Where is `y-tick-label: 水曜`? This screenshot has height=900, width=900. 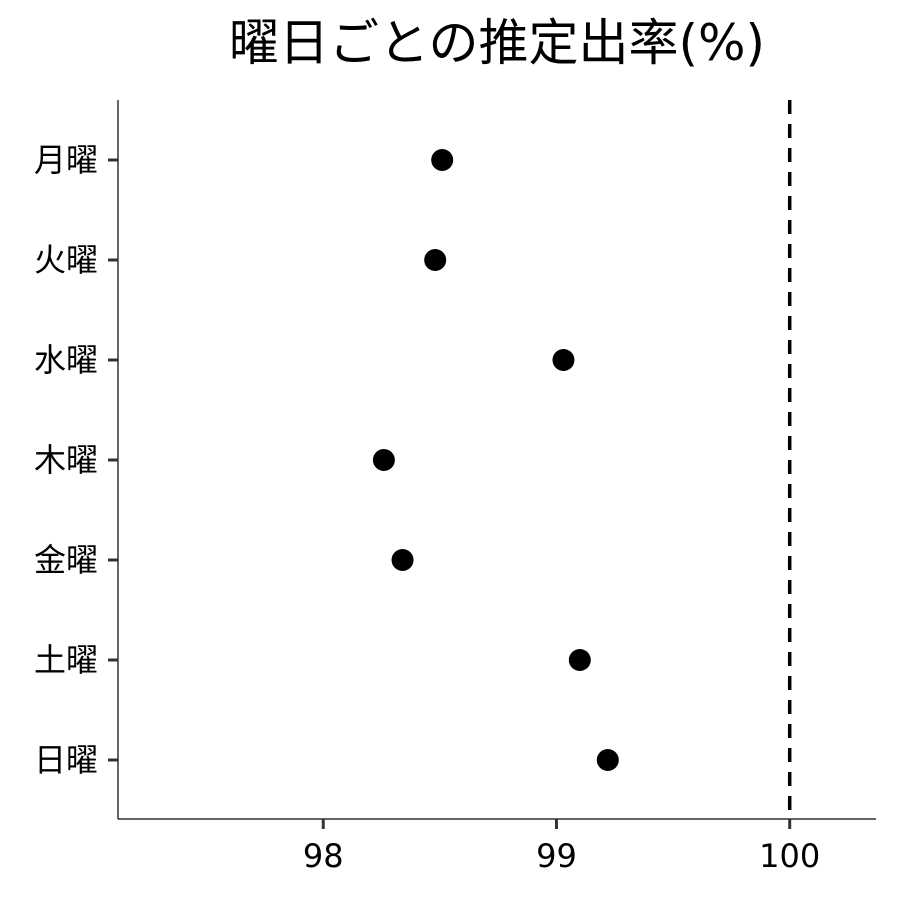
y-tick-label: 水曜 is located at coordinates (66, 360).